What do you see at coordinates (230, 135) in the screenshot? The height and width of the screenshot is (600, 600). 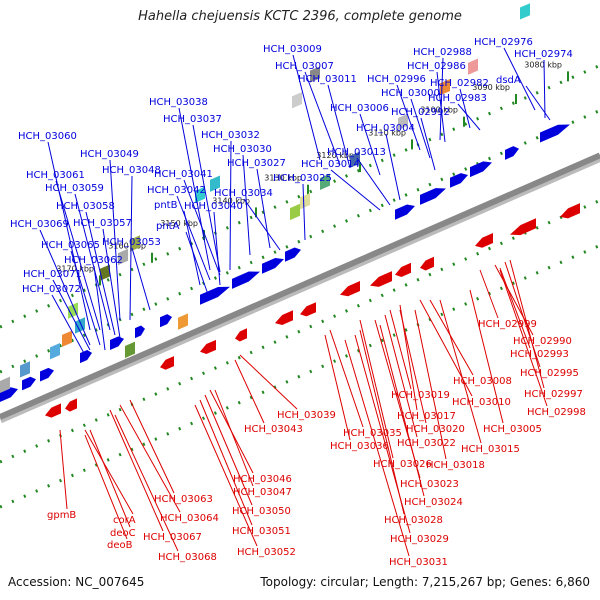 I see `gene-label: HCH_03032` at bounding box center [230, 135].